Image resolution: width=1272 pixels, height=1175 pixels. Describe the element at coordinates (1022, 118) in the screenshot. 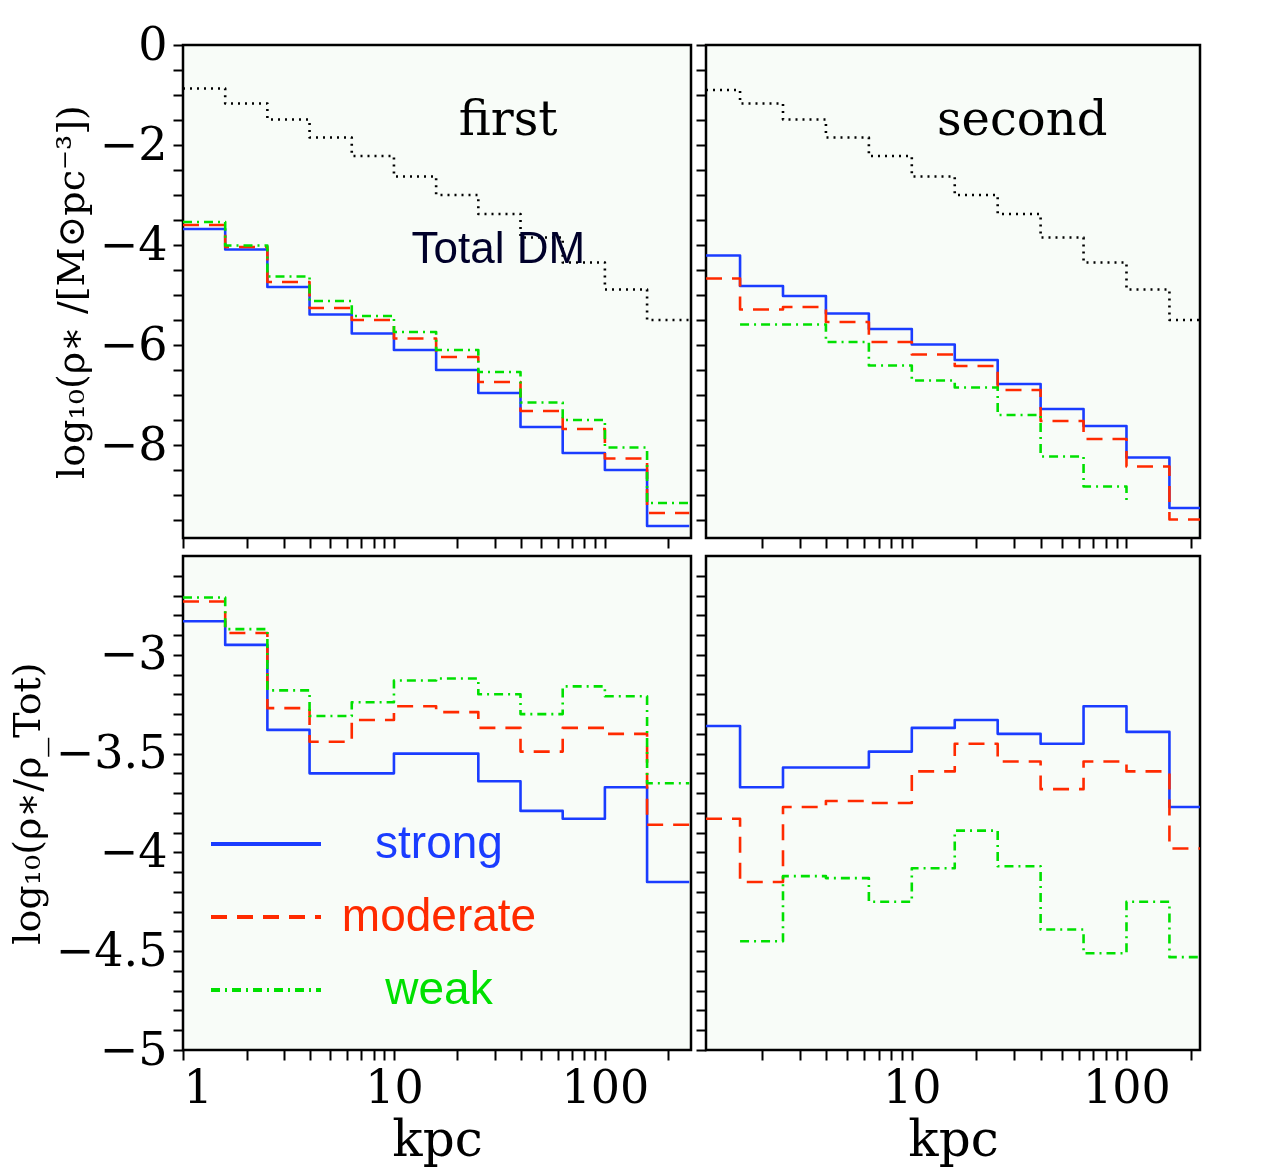

I see `annotation: second` at that location.